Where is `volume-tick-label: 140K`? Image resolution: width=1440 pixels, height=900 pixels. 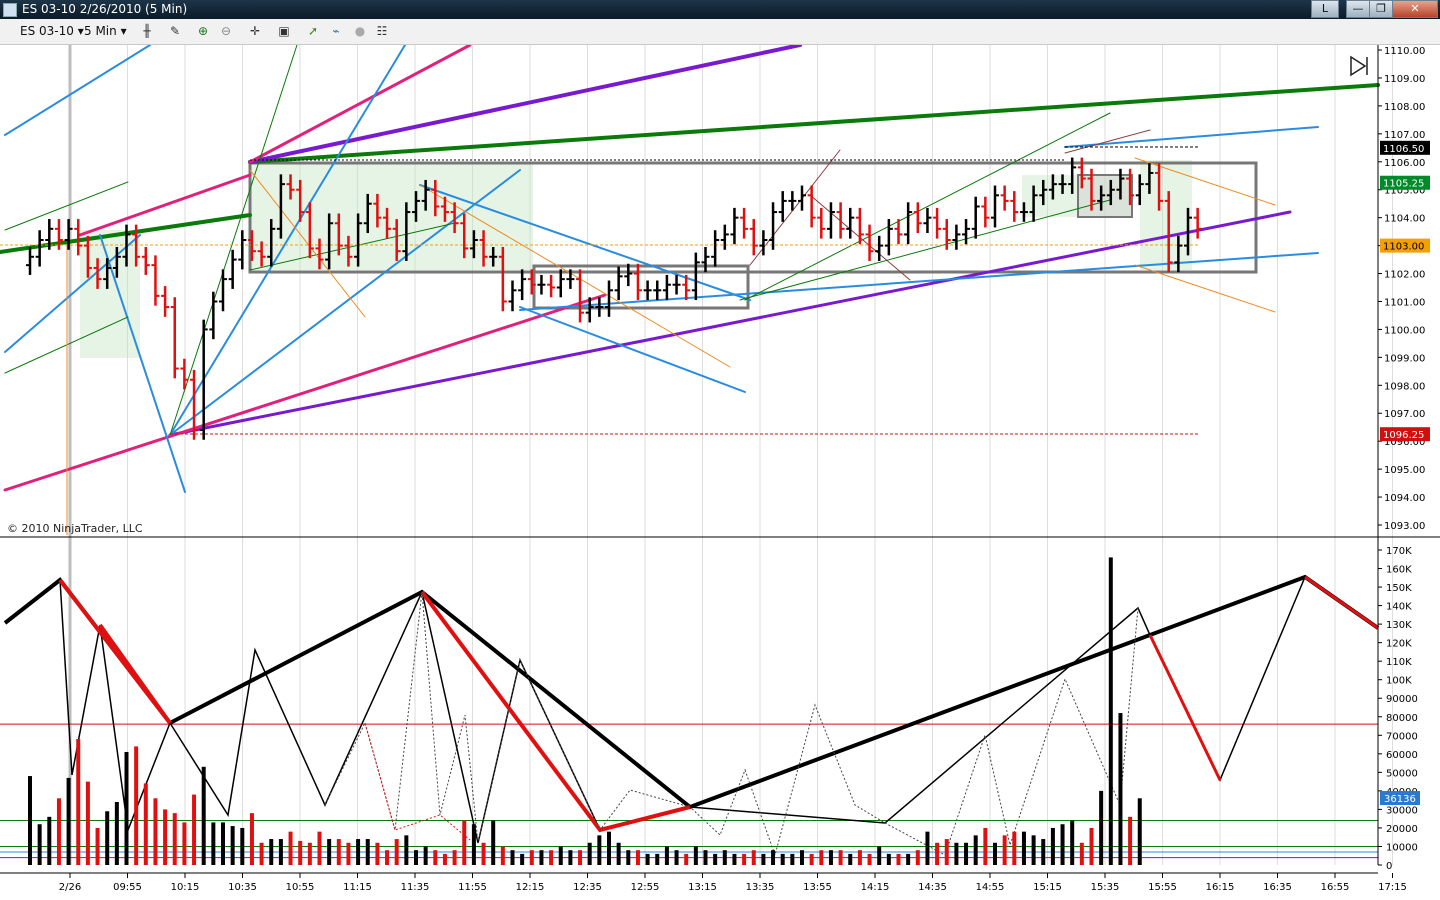 volume-tick-label: 140K is located at coordinates (1399, 607).